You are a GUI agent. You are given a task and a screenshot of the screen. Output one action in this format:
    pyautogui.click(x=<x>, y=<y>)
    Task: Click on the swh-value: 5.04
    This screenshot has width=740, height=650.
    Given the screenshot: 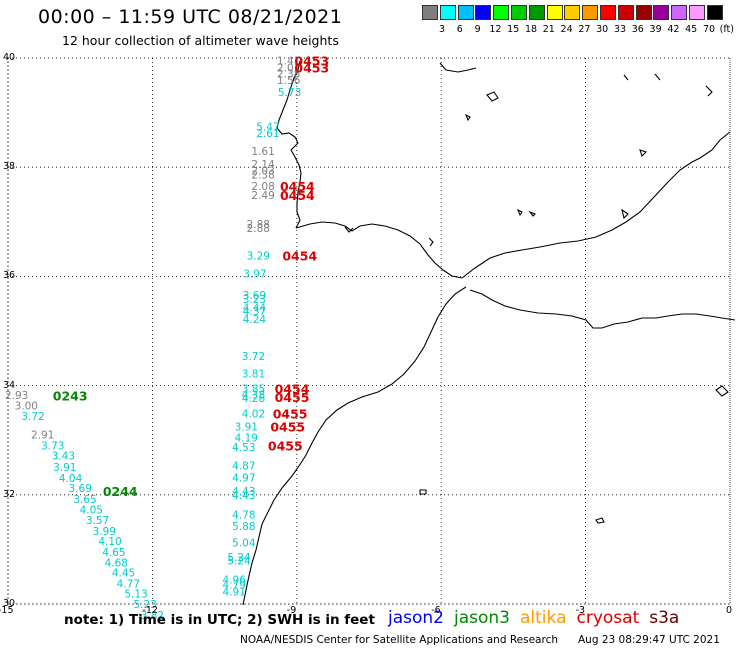 What is the action you would take?
    pyautogui.click(x=244, y=543)
    